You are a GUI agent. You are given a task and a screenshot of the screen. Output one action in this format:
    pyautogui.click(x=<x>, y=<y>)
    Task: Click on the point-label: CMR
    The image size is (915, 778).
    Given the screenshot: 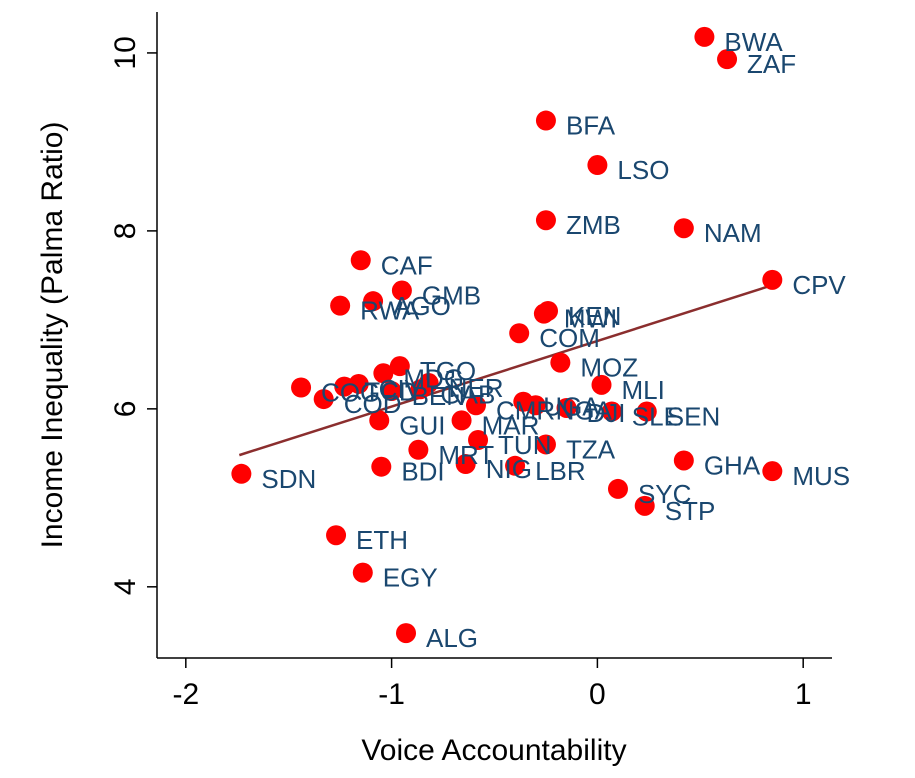 What is the action you would take?
    pyautogui.click(x=525, y=410)
    